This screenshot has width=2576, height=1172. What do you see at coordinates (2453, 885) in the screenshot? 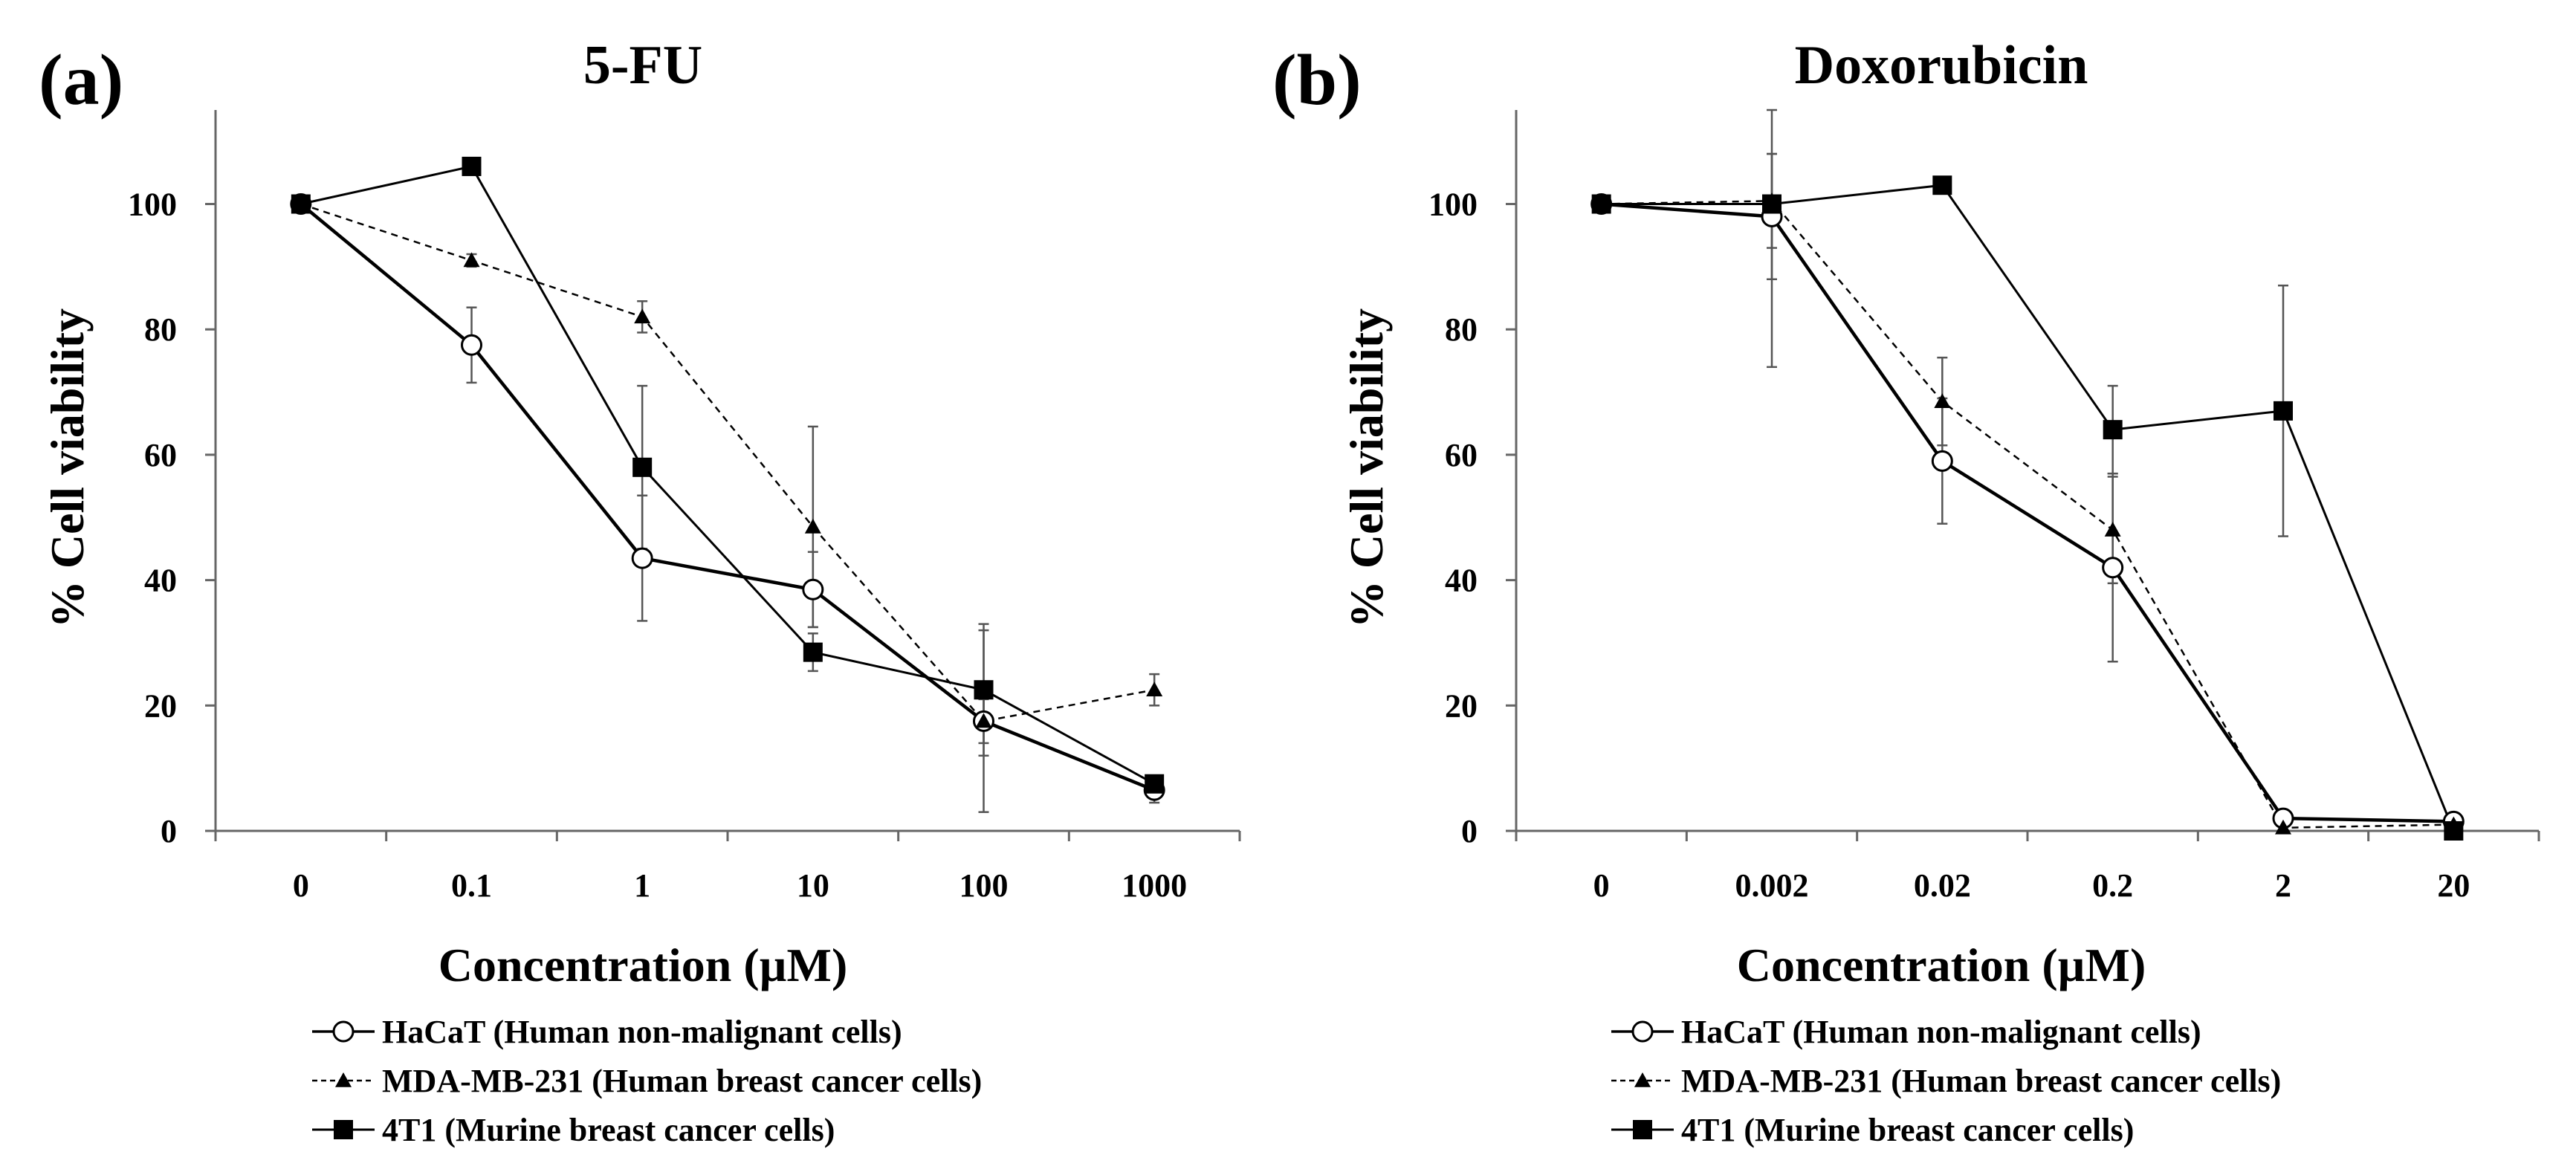
I see `x-tick-label: 20` at bounding box center [2453, 885].